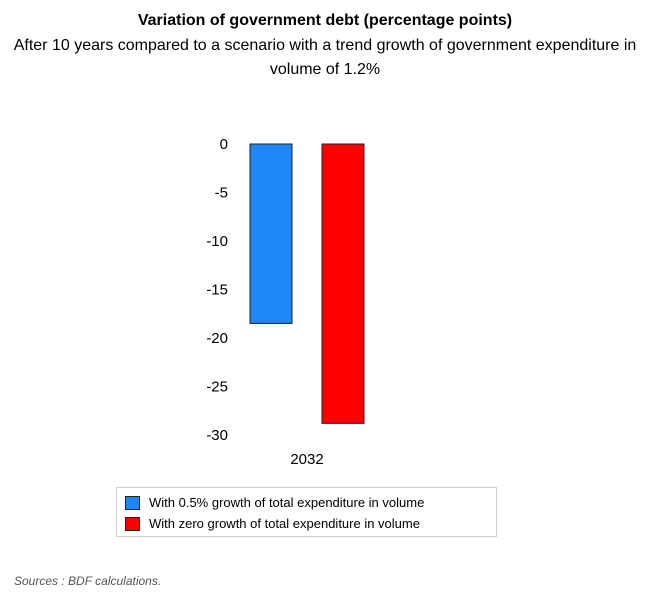 The height and width of the screenshot is (605, 650). What do you see at coordinates (217, 241) in the screenshot?
I see `y-tick-label: -10` at bounding box center [217, 241].